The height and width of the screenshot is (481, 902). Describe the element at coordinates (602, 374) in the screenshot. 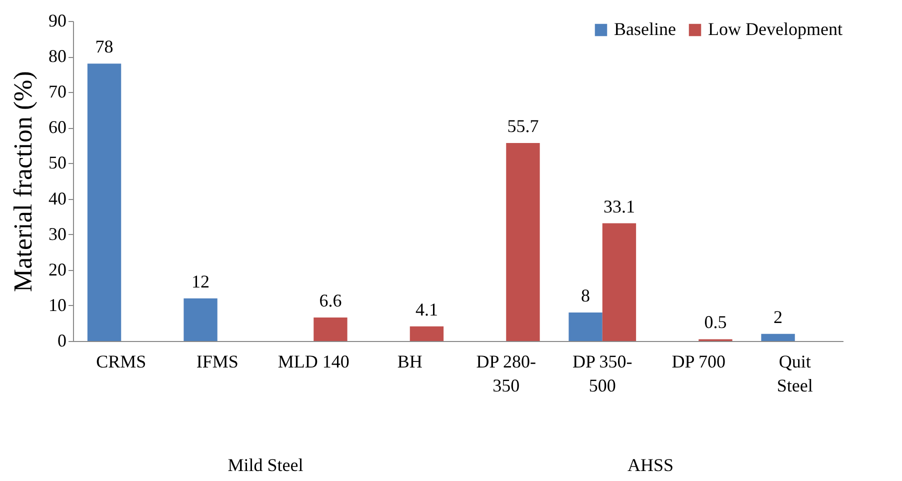

I see `x-tick-label: DP 350-500` at that location.